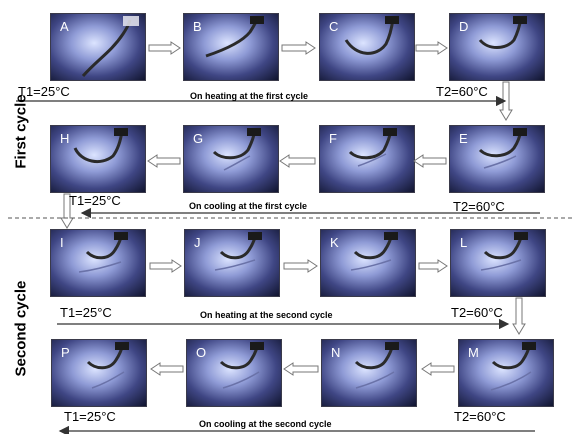 This screenshot has width=574, height=434. Describe the element at coordinates (438, 369) in the screenshot. I see `arrow-m-to-n` at that location.